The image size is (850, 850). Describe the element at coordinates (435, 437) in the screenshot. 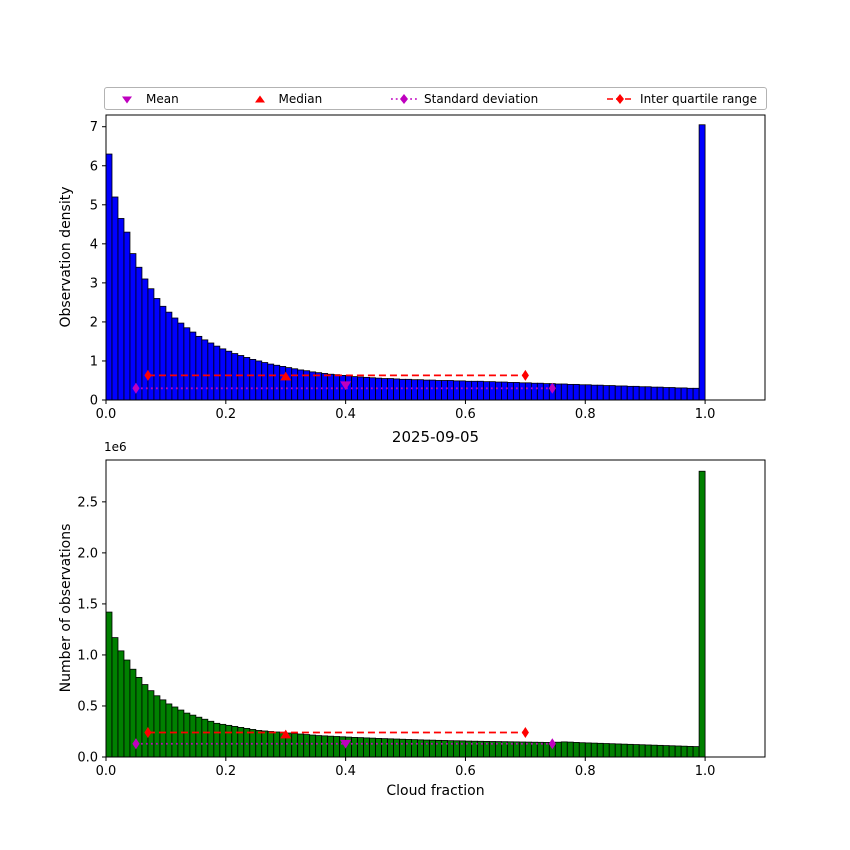

I see `figure-title: 2025-09-05` at that location.